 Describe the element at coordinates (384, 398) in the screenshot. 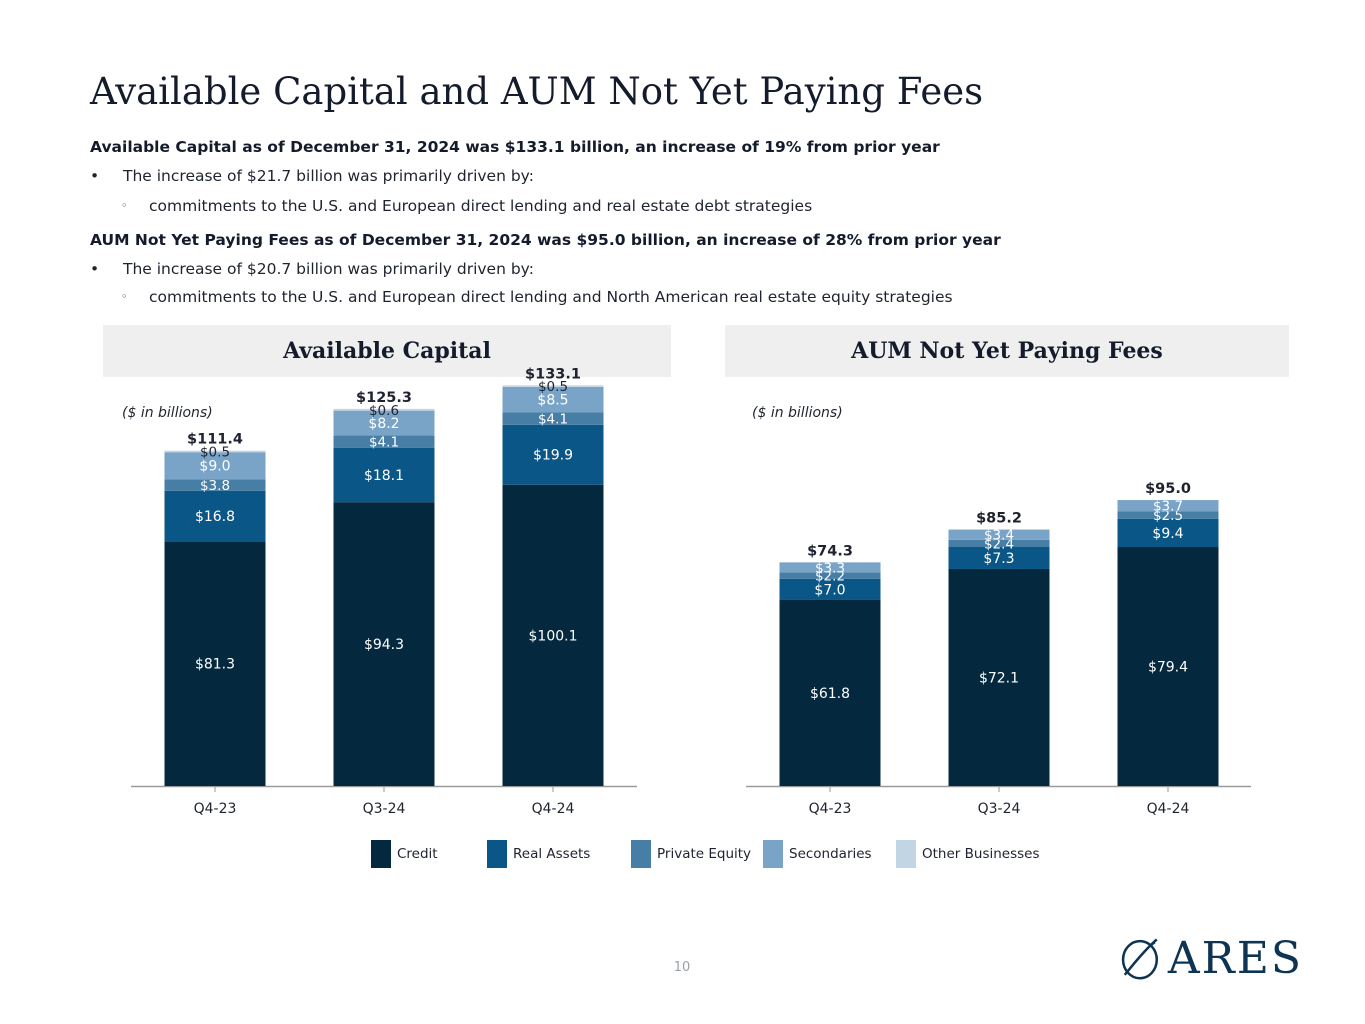

I see `available-capital-total-label: $125.3` at that location.